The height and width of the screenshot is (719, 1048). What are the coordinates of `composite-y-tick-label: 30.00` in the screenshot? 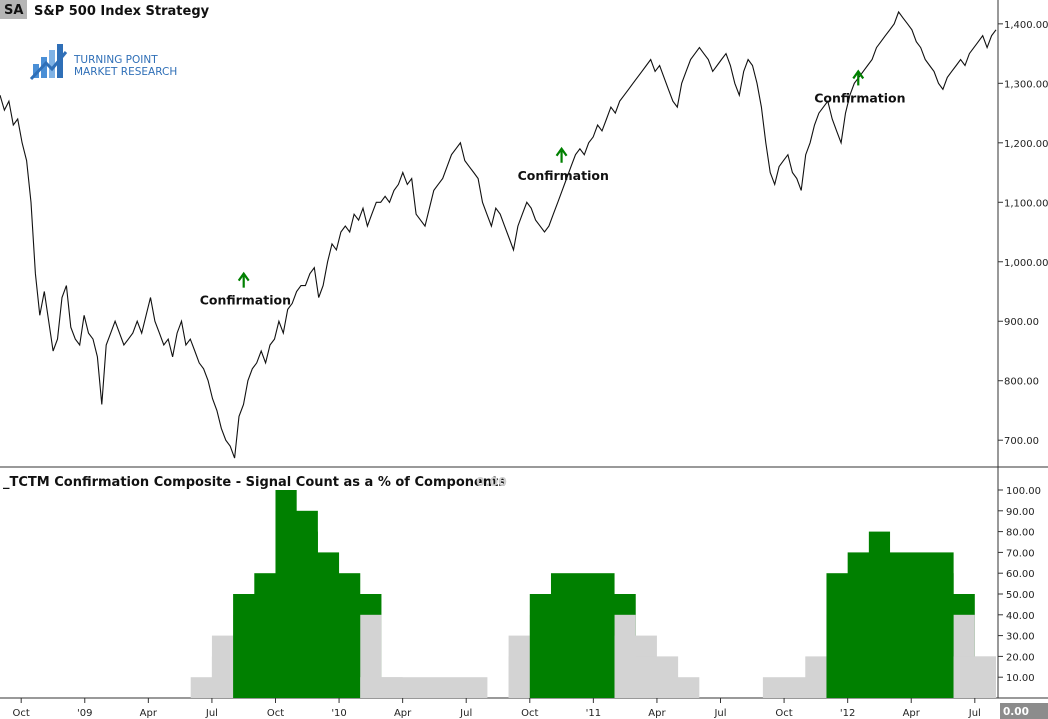 It's located at (1020, 637).